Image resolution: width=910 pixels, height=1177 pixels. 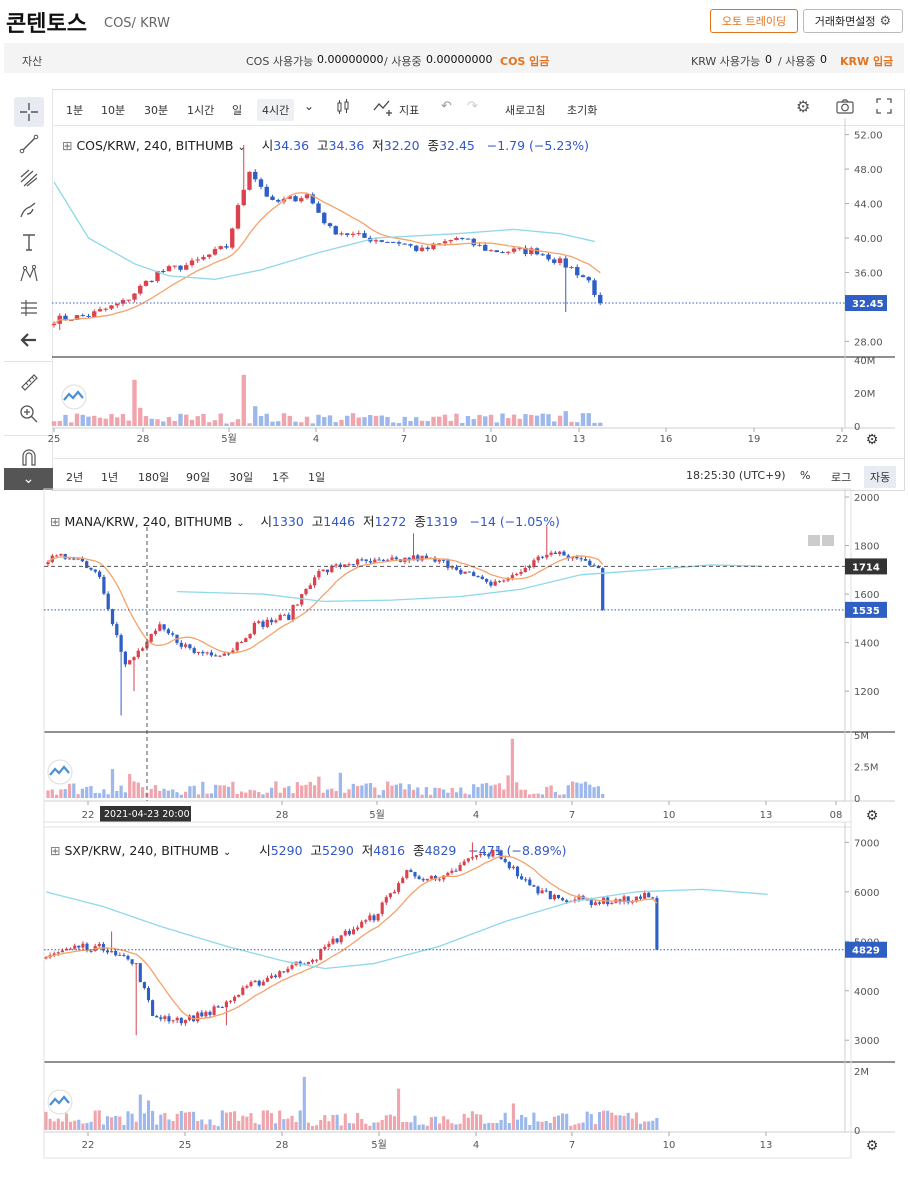 I want to click on interval-4h: 4시간, so click(x=276, y=110).